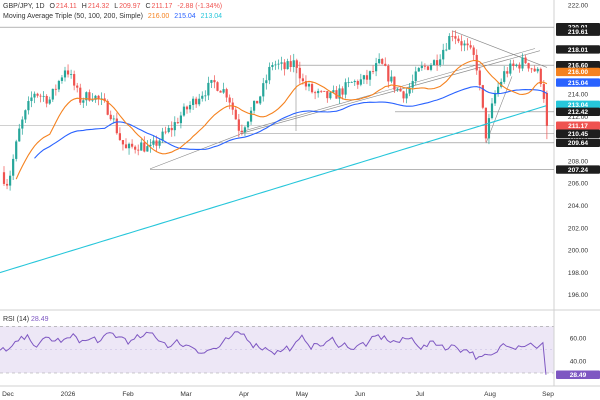  I want to click on price-tick-label: 208.00, so click(578, 161).